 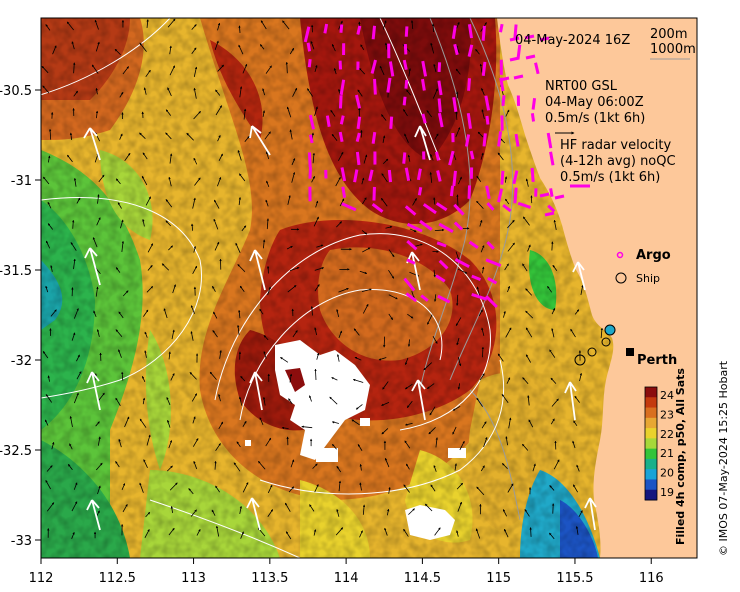 I want to click on cloud-mask-patches, so click(x=355, y=440).